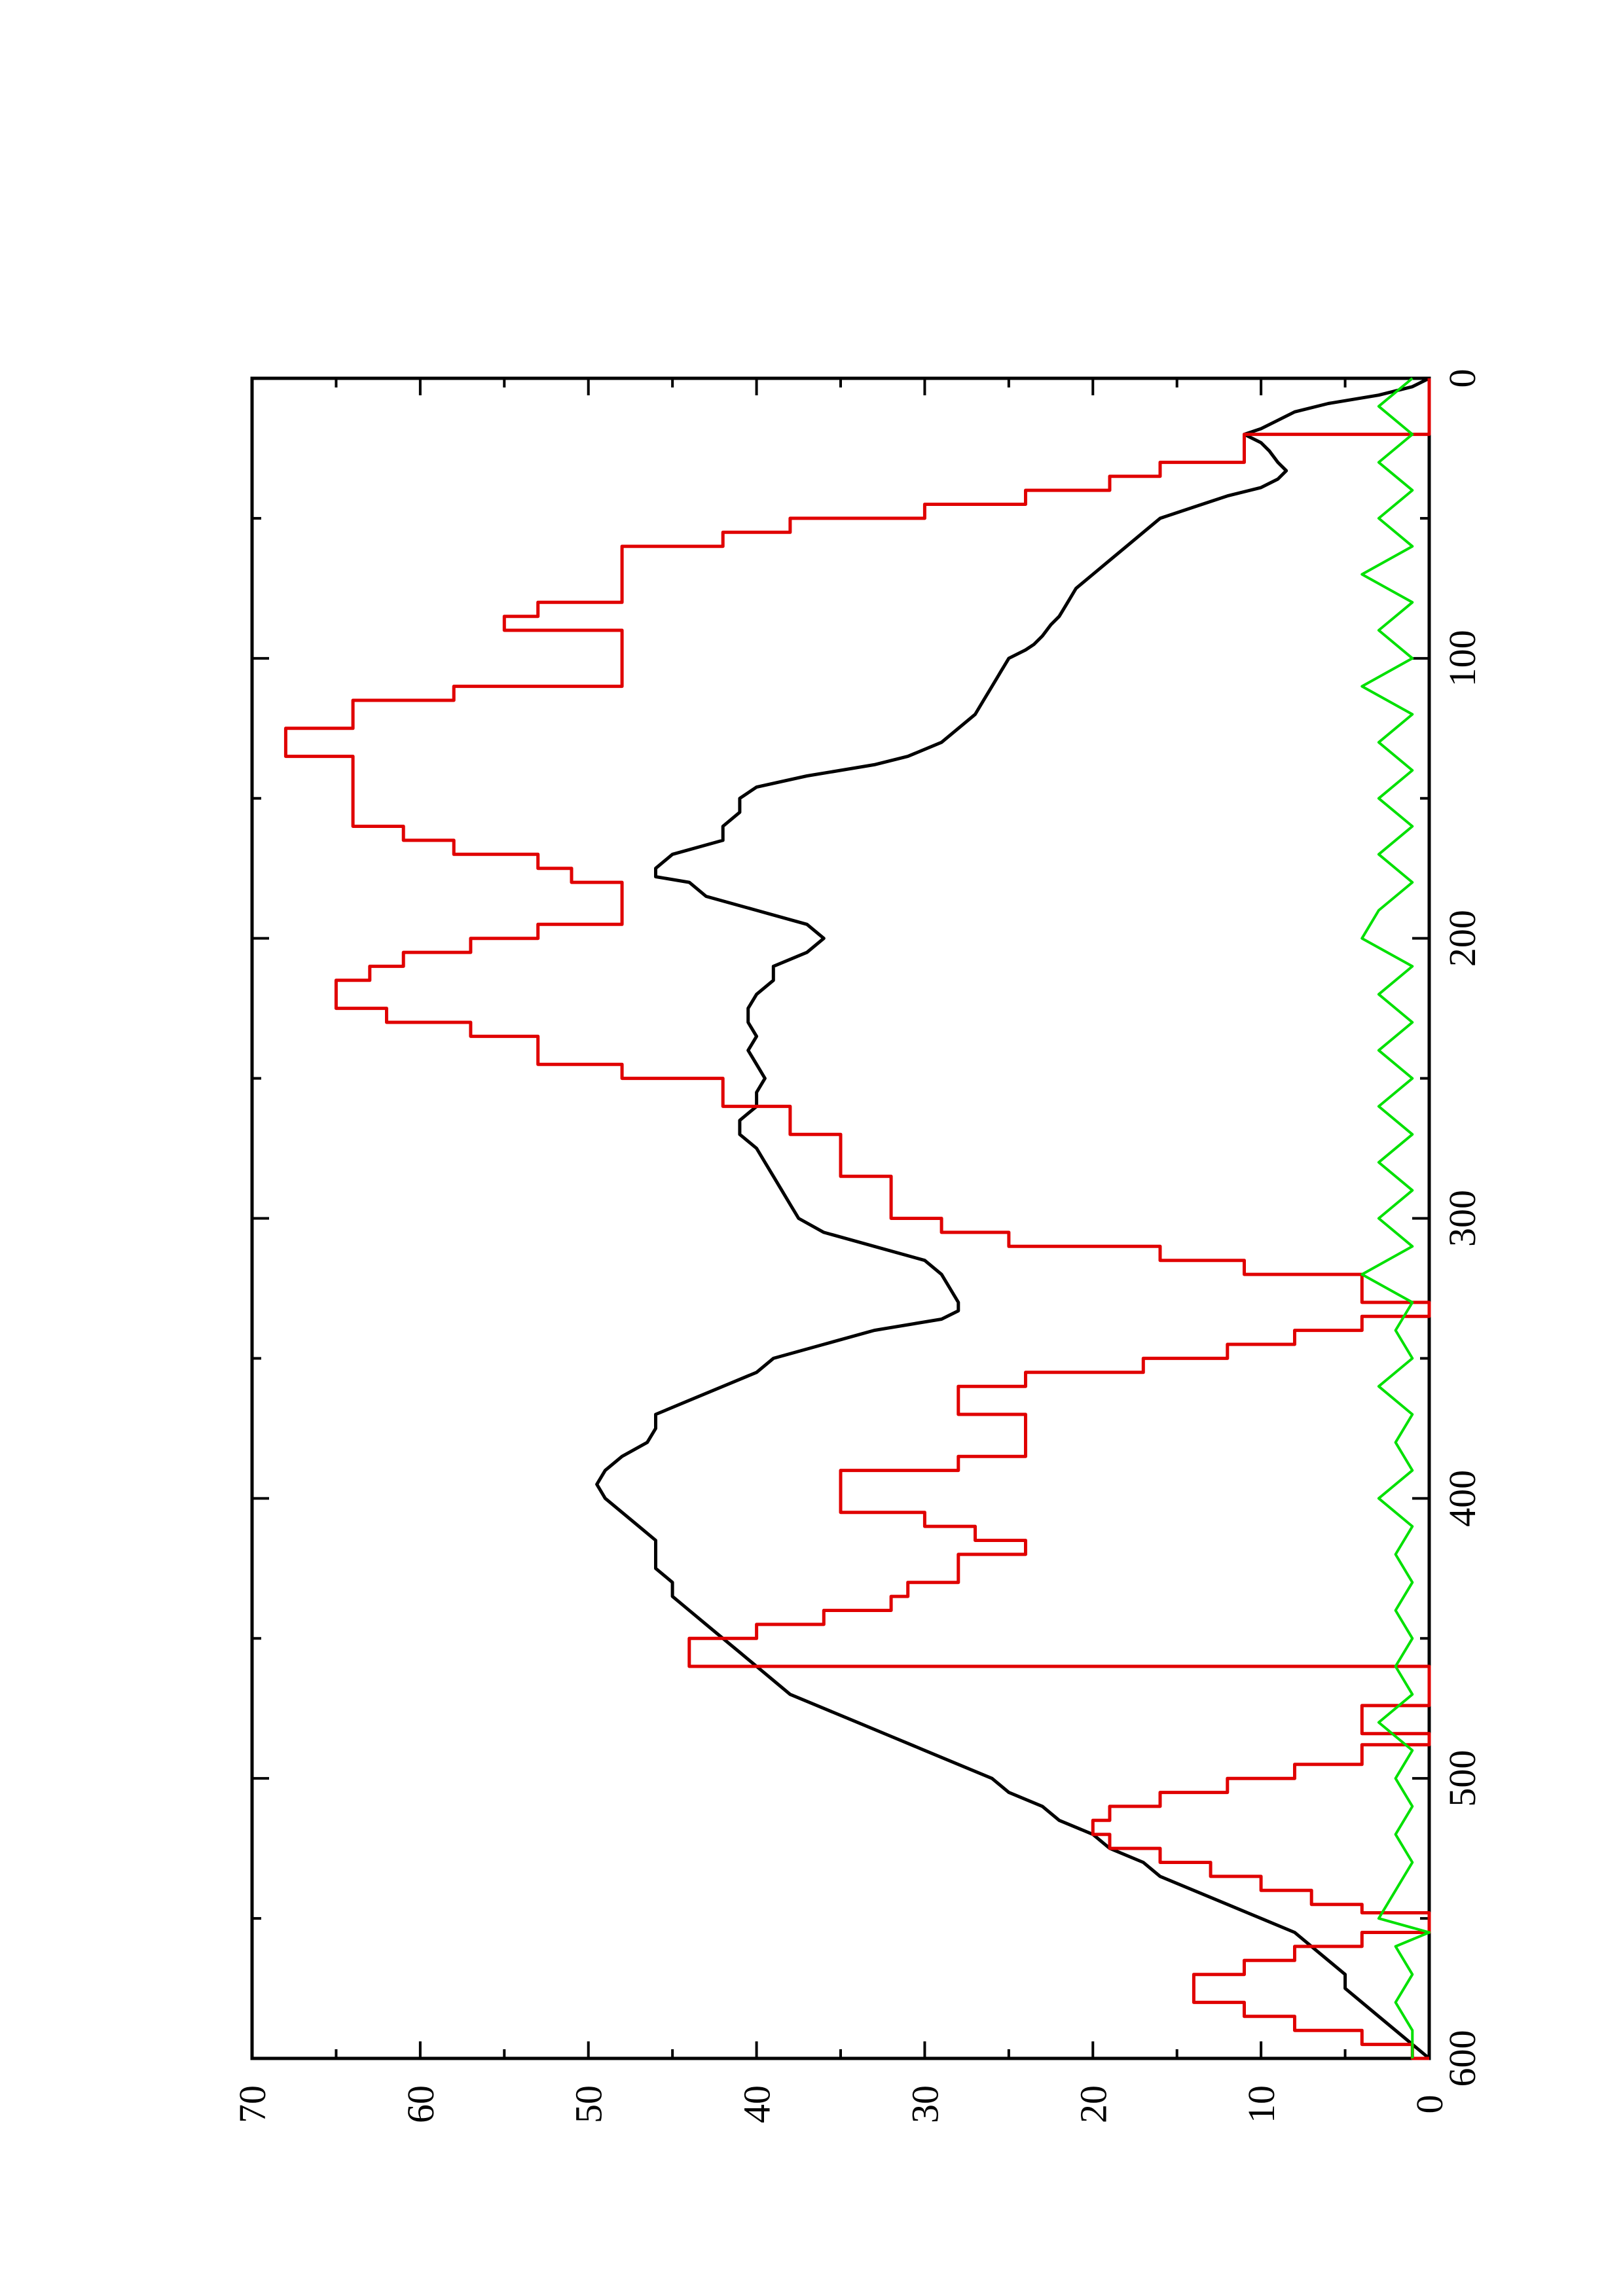  Describe the element at coordinates (1462, 1778) in the screenshot. I see `x-tick-label: 500` at that location.